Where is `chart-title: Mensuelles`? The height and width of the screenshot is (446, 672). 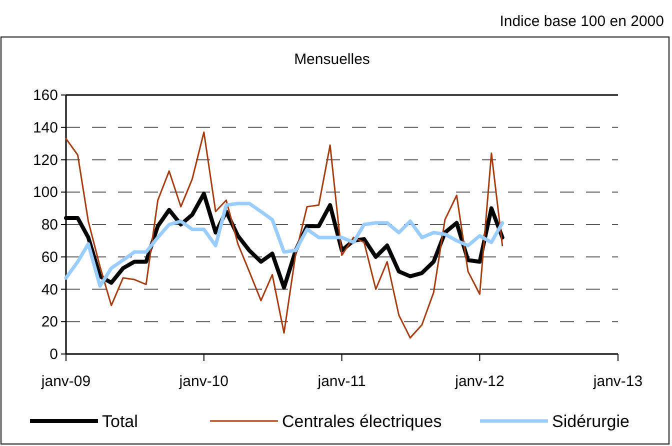
chart-title: Mensuelles is located at coordinates (332, 59).